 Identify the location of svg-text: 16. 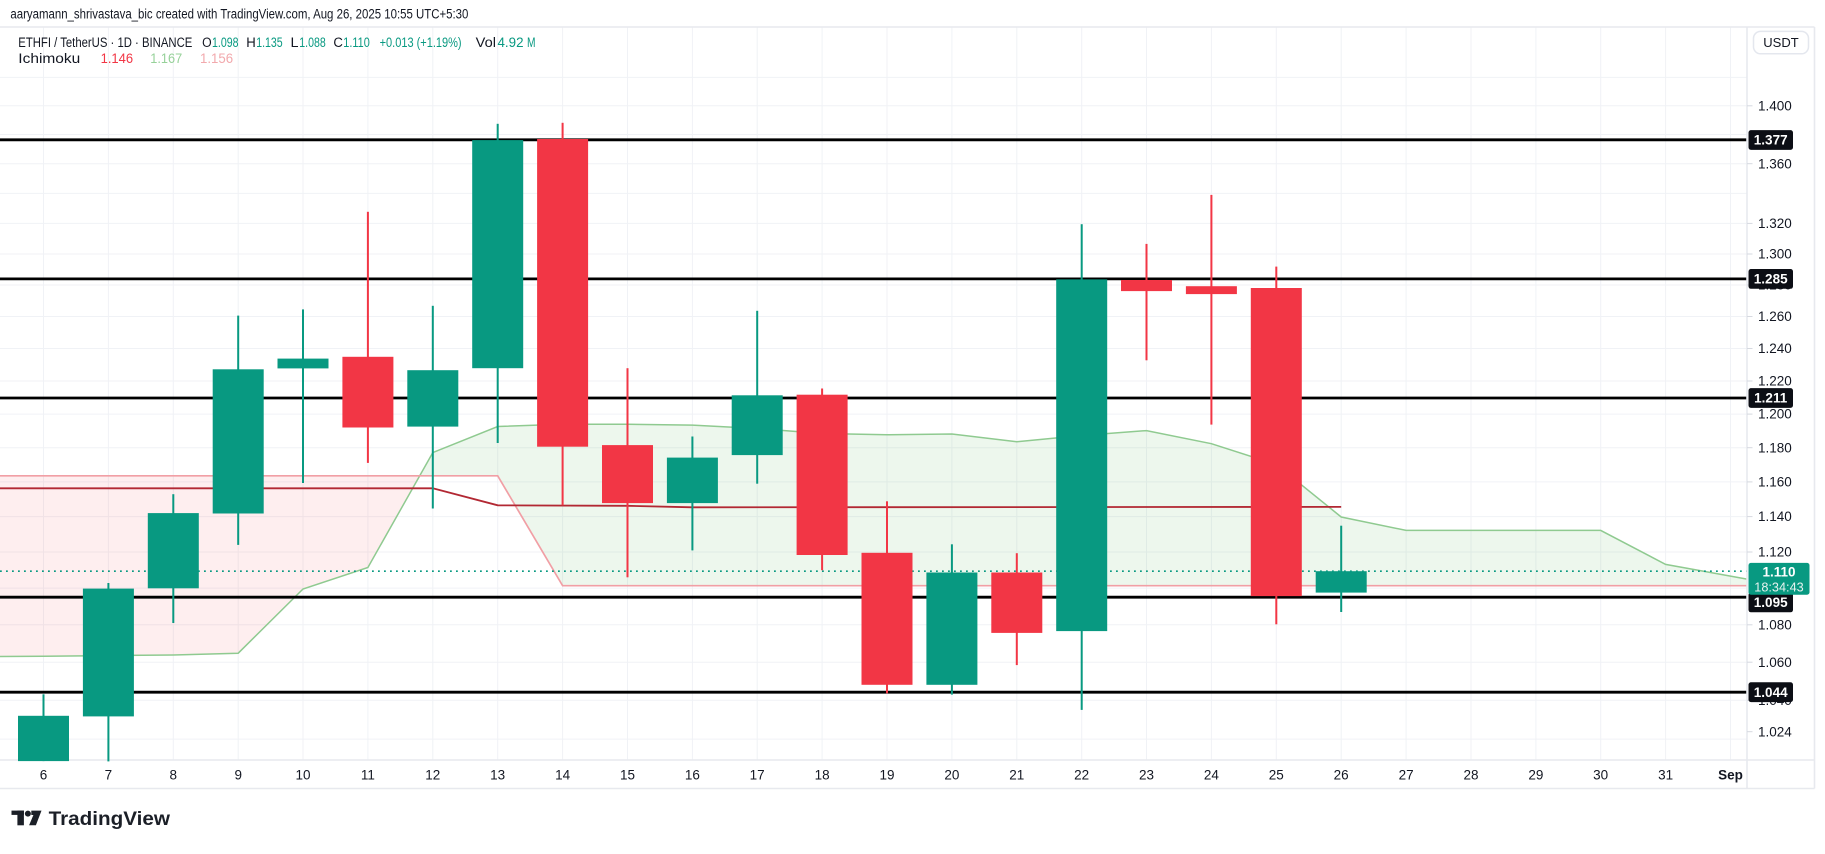
(692, 775).